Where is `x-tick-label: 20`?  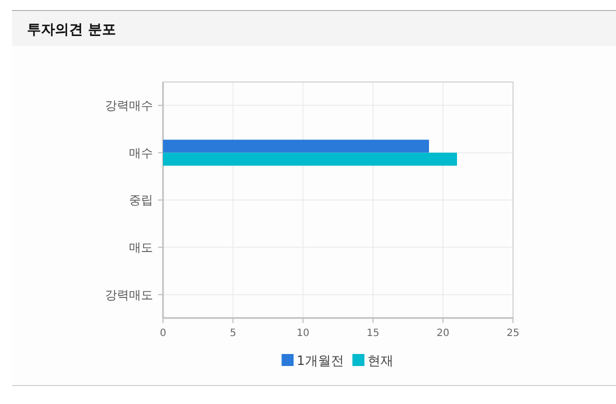
x-tick-label: 20 is located at coordinates (443, 333).